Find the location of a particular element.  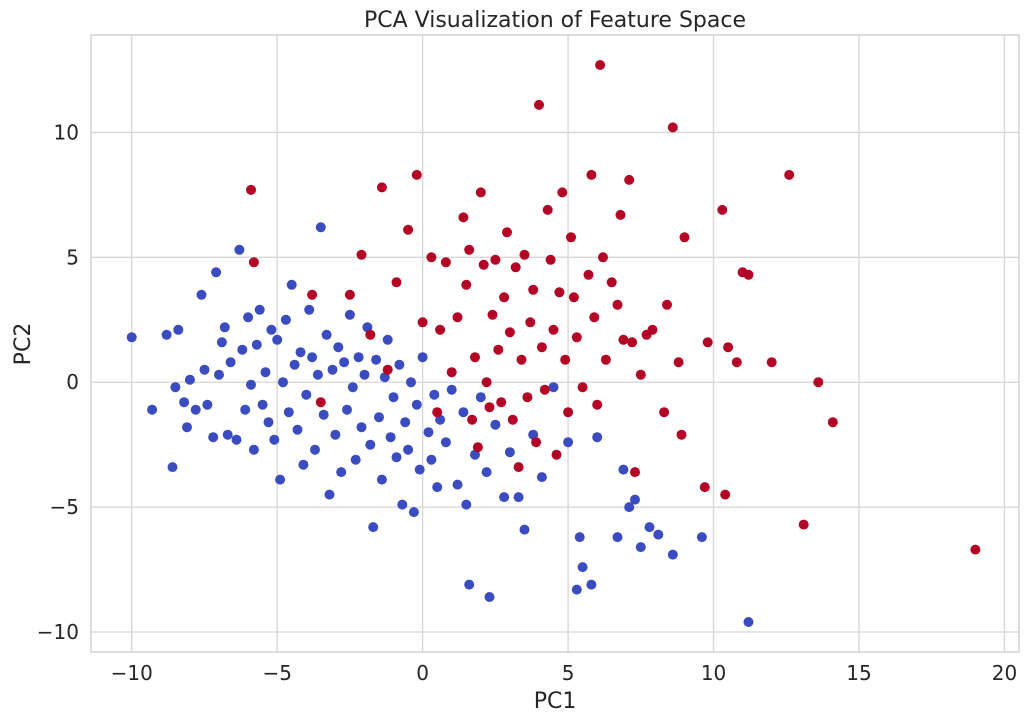

x-tick-label: −10 is located at coordinates (132, 673).